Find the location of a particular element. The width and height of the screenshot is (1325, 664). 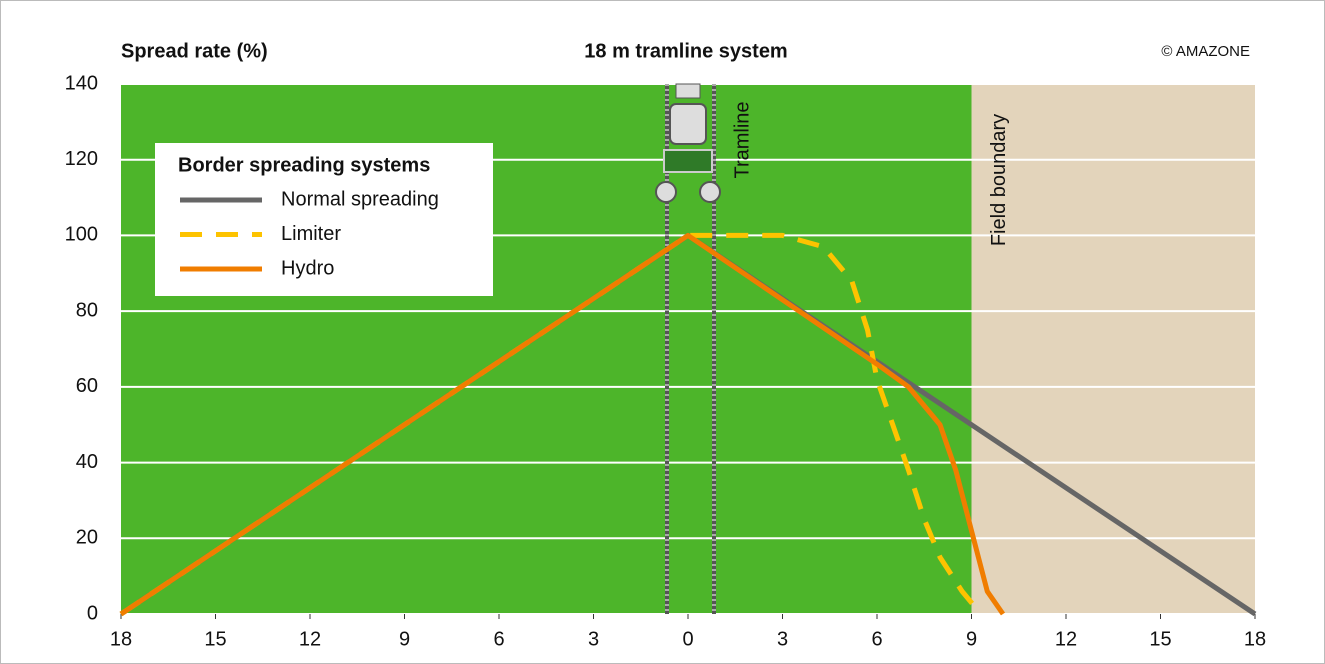

y-tick-label: 140 is located at coordinates (81, 83).